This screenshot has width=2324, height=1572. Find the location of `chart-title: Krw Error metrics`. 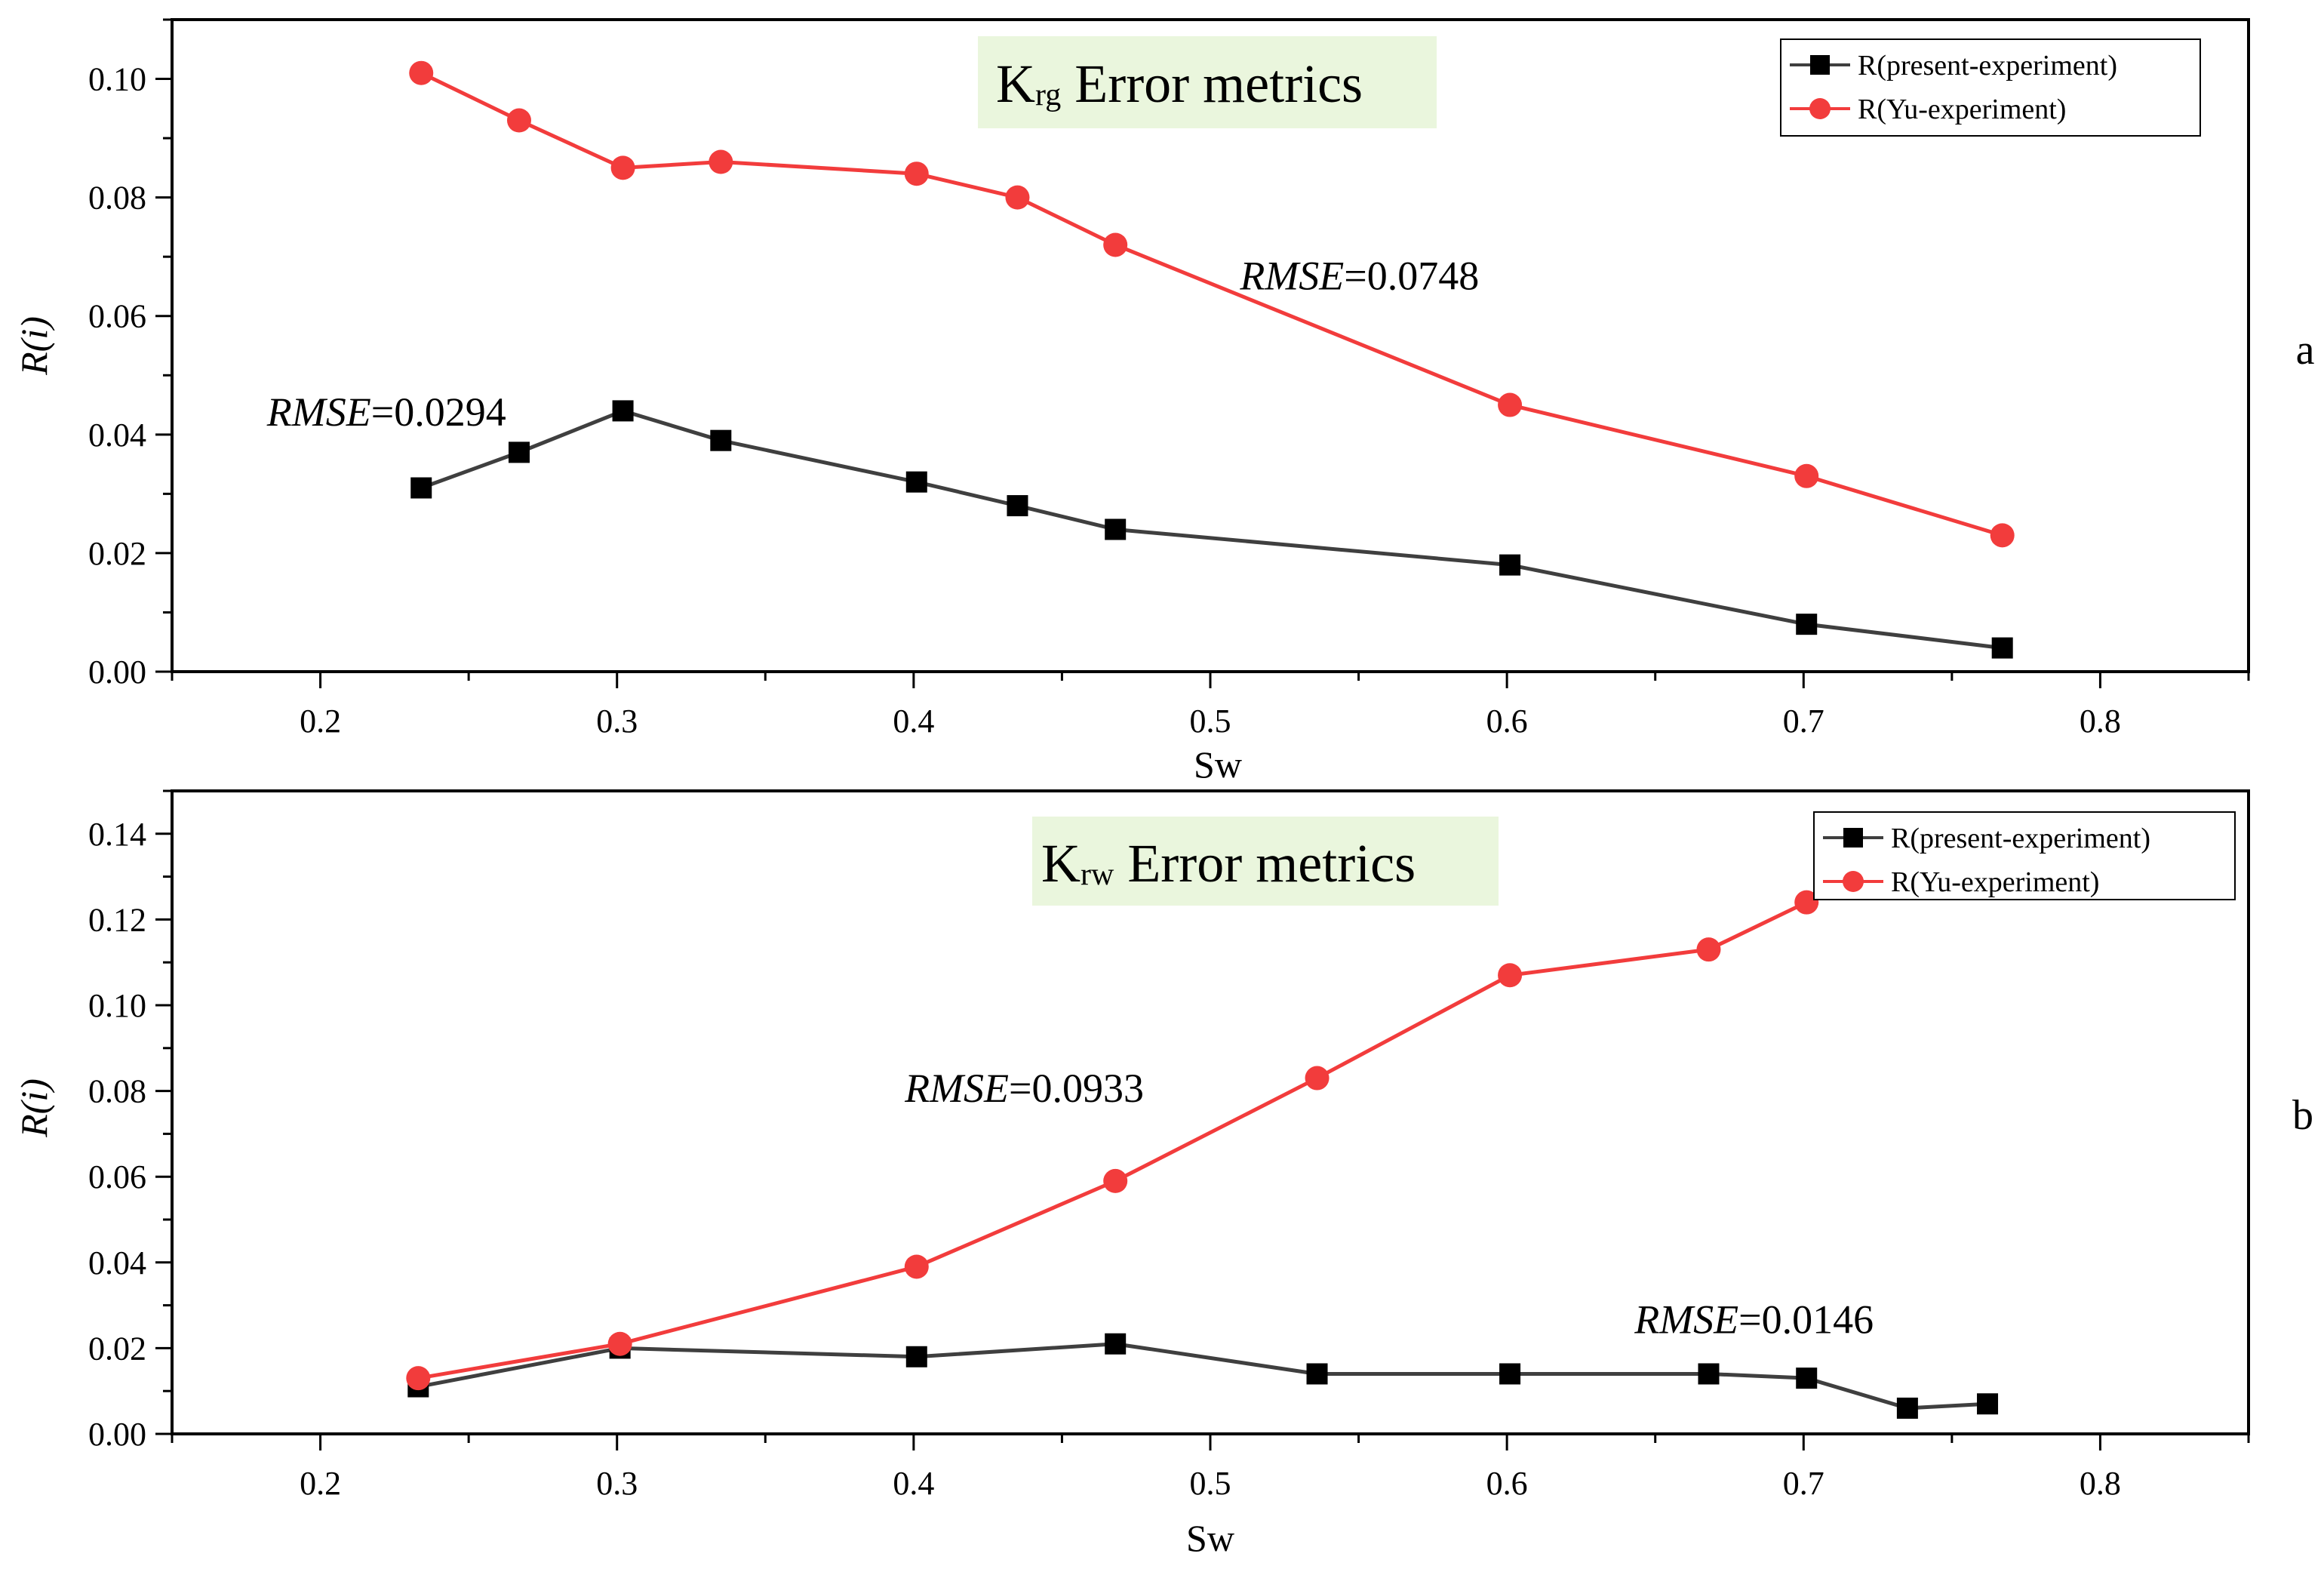

chart-title: Krw Error metrics is located at coordinates (1228, 863).